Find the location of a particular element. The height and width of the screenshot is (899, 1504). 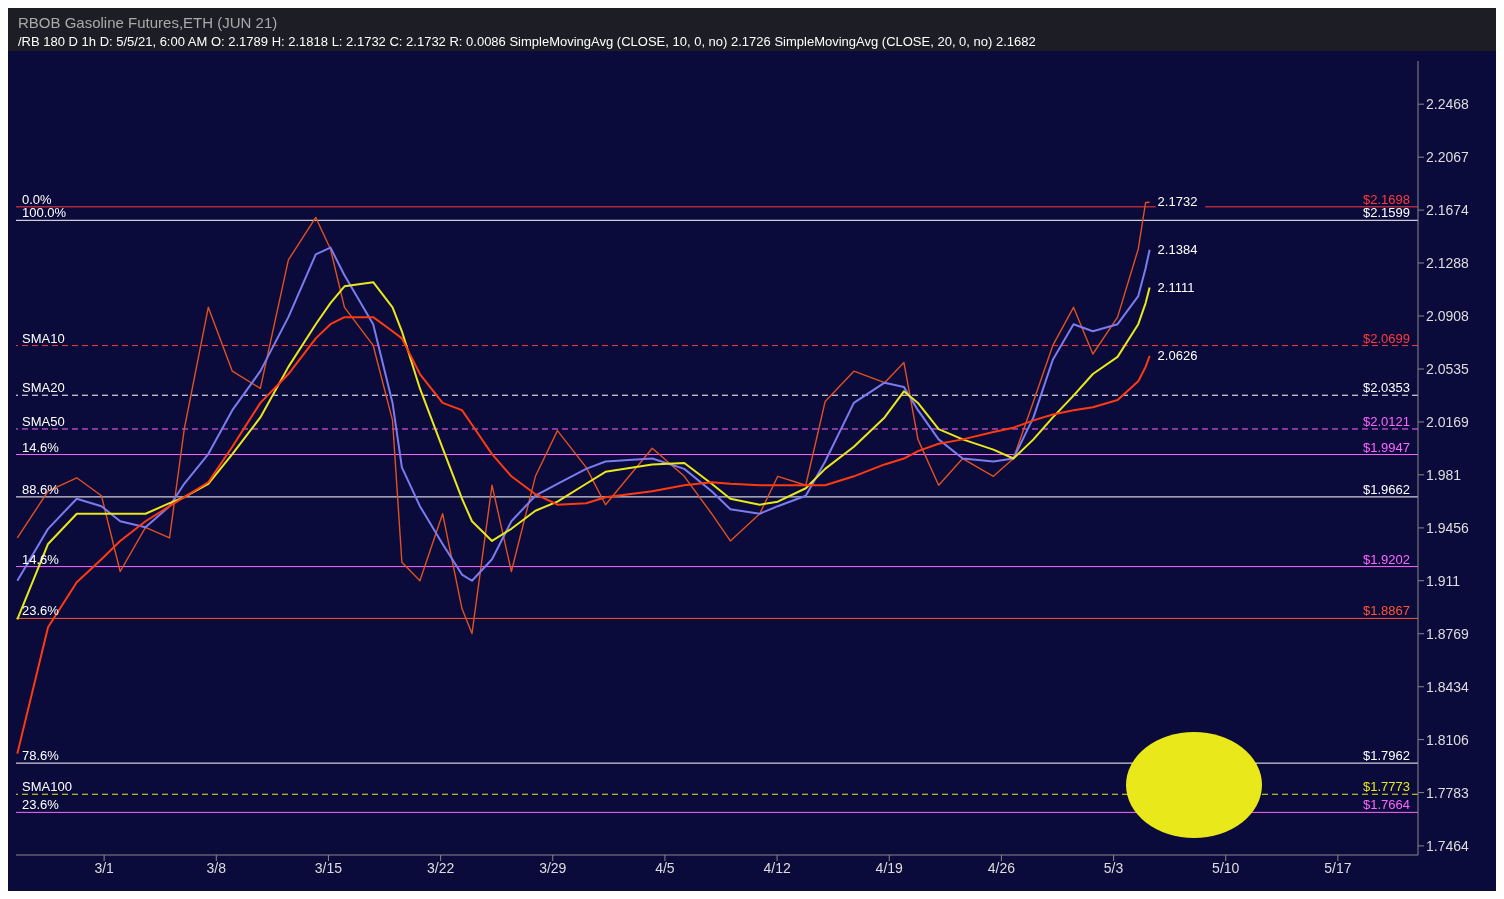

y-tick-label: 2.0169 is located at coordinates (1448, 421).